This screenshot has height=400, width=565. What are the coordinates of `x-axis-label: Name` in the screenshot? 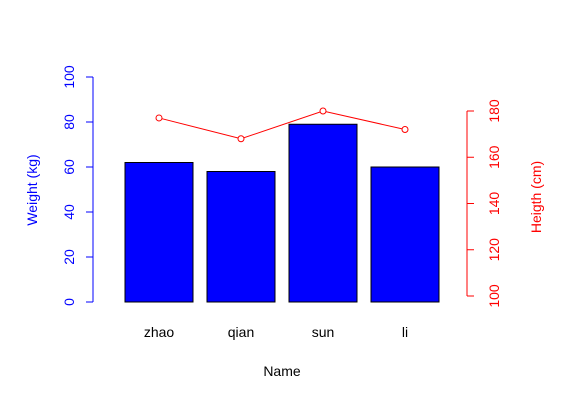 It's located at (282, 371).